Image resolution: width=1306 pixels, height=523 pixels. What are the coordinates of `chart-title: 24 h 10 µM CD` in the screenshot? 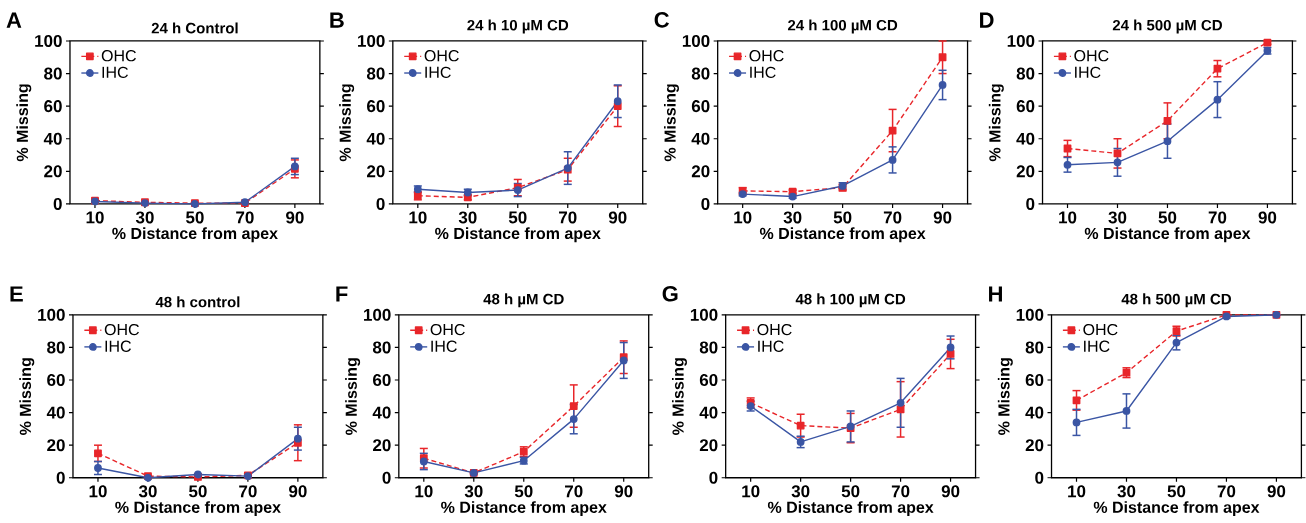 It's located at (518, 26).